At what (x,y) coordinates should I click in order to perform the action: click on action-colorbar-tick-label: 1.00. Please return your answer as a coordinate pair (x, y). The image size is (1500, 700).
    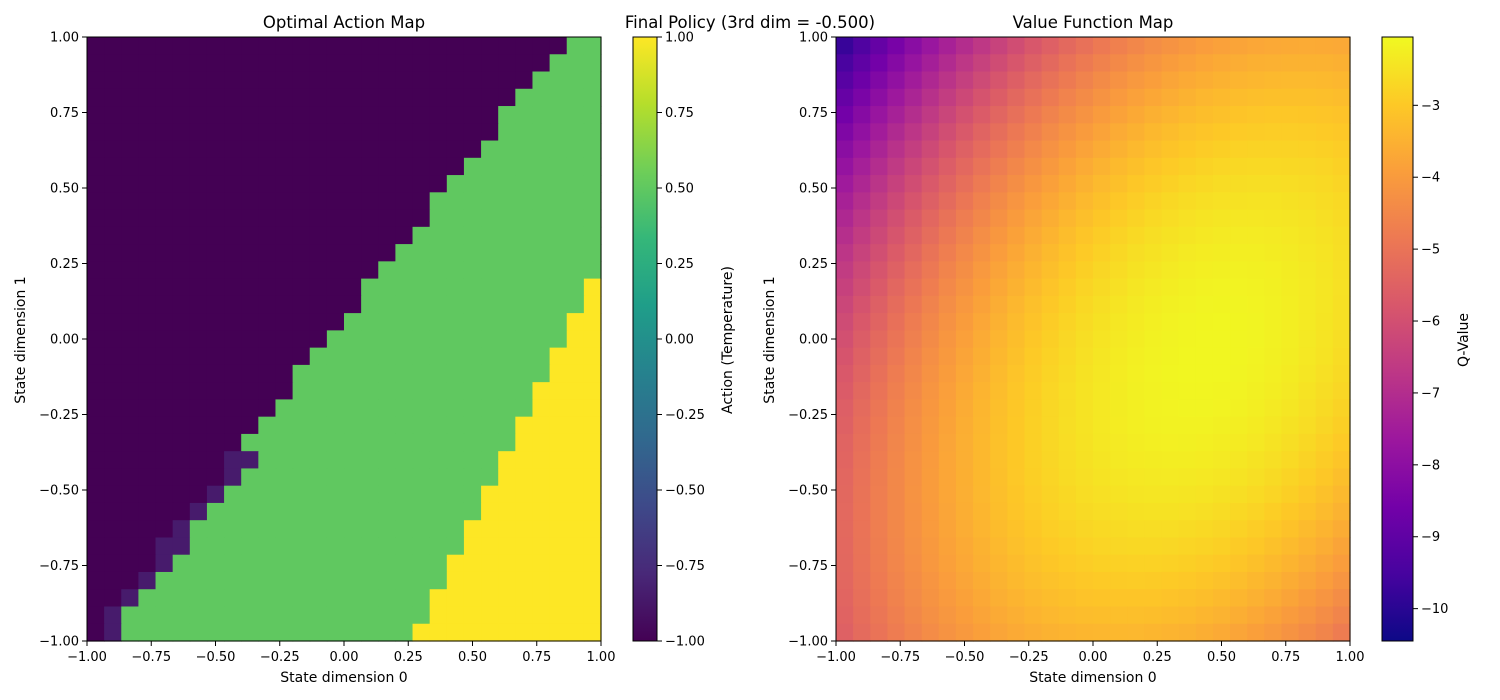
    Looking at the image, I should click on (679, 38).